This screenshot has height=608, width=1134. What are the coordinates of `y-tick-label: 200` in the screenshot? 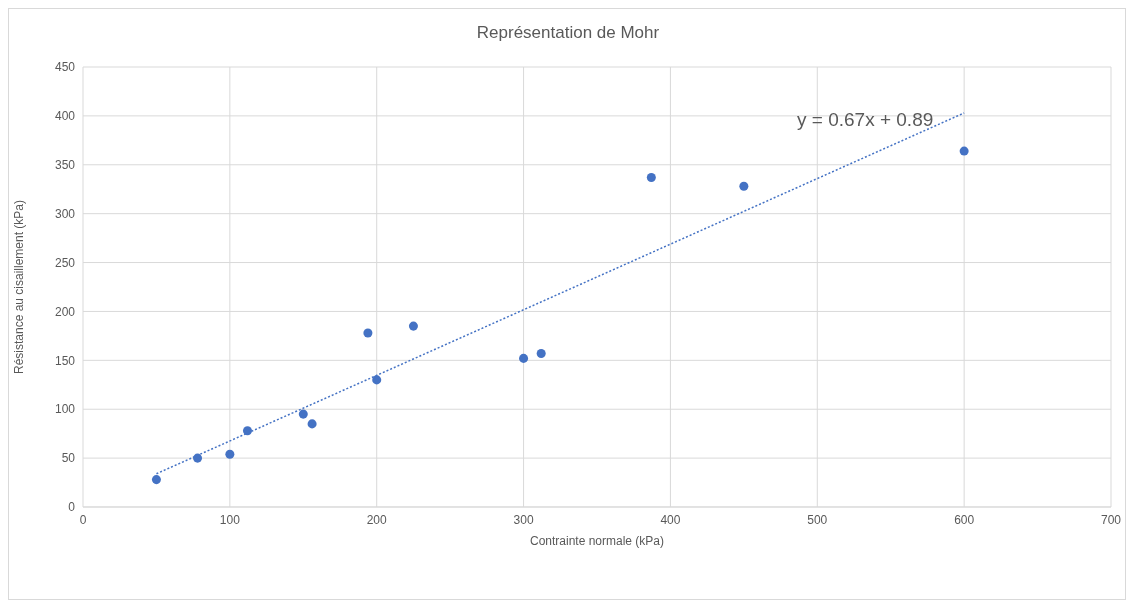 It's located at (65, 311).